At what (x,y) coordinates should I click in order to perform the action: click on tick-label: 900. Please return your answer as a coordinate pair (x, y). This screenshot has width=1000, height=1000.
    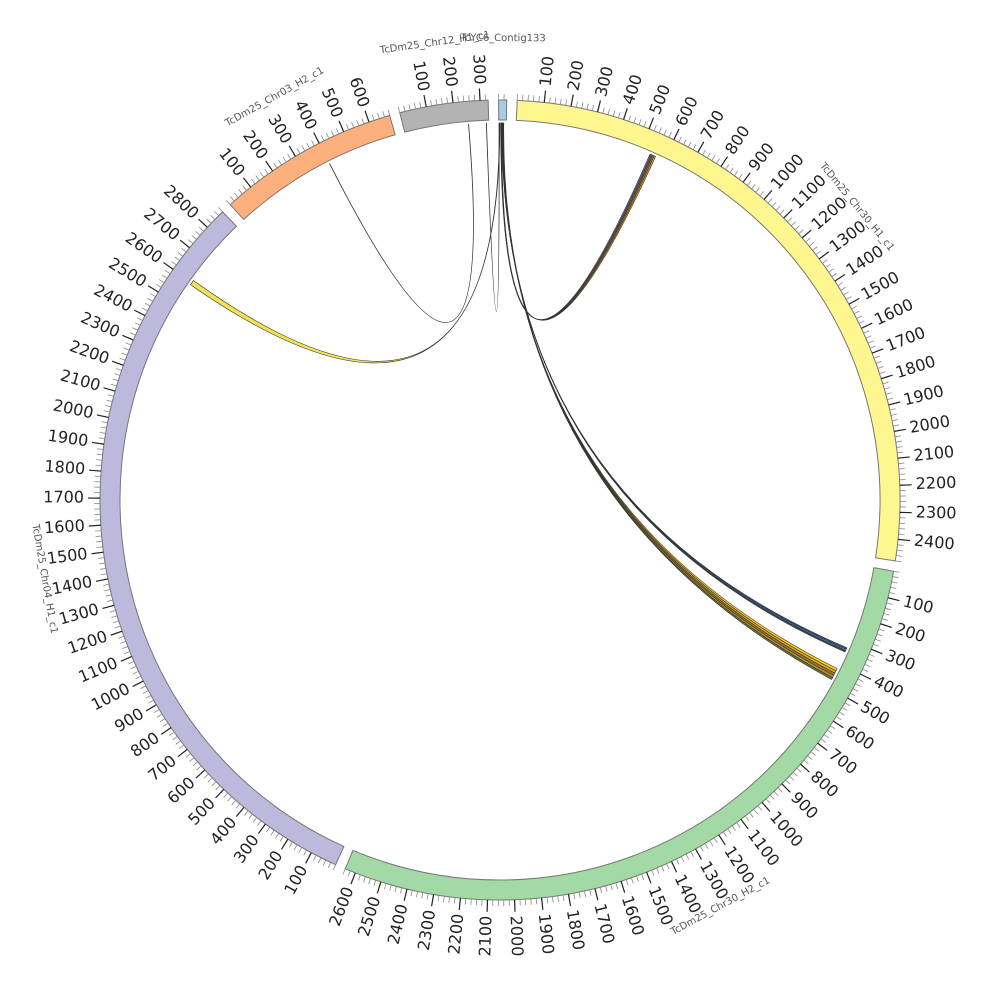
    Looking at the image, I should click on (804, 805).